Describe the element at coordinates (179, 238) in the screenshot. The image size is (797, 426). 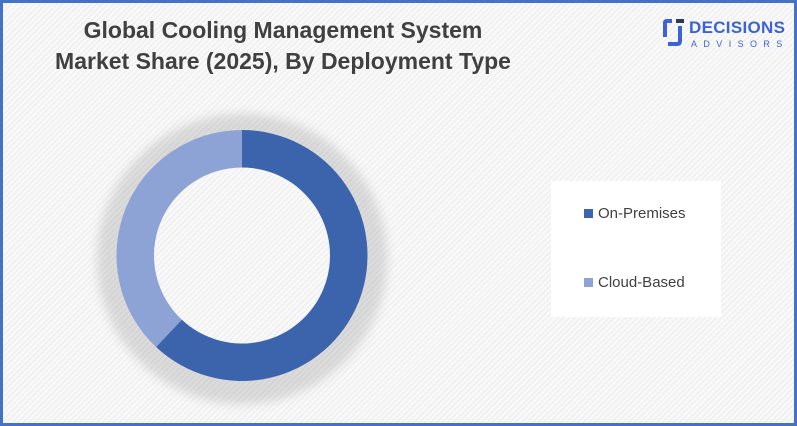
I see `slice-cloud-based` at that location.